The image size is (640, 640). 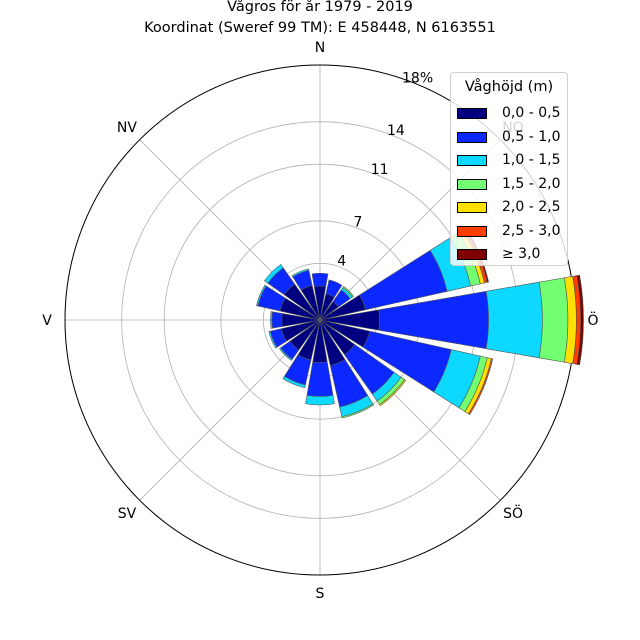 I want to click on direction-label: SÖ, so click(x=513, y=513).